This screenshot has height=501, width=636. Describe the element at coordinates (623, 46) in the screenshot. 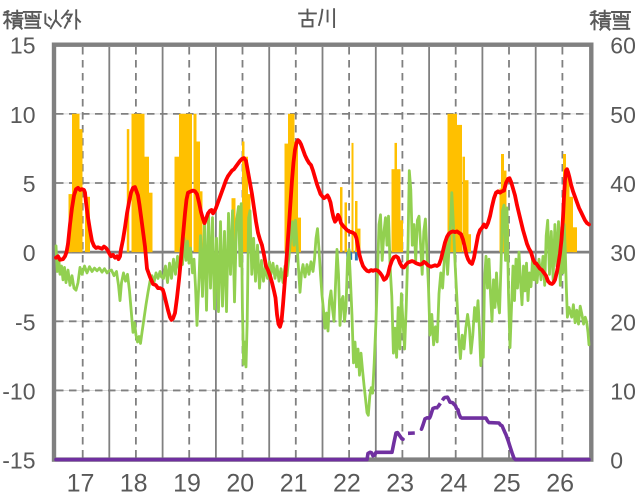

I see `svg-text: 60` at that location.